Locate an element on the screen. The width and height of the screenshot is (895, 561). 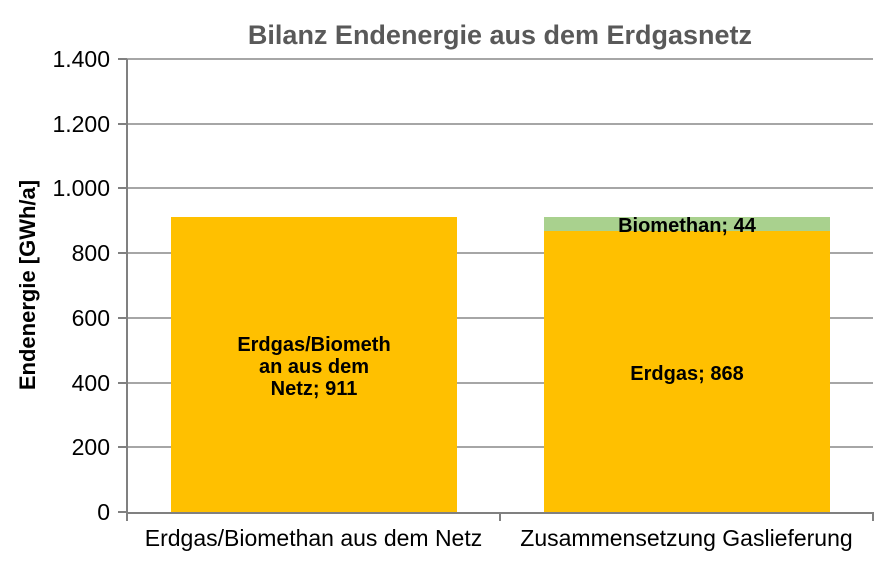
chart-title: Bilanz Endenergie aus dem Erdgasnetz is located at coordinates (500, 35).